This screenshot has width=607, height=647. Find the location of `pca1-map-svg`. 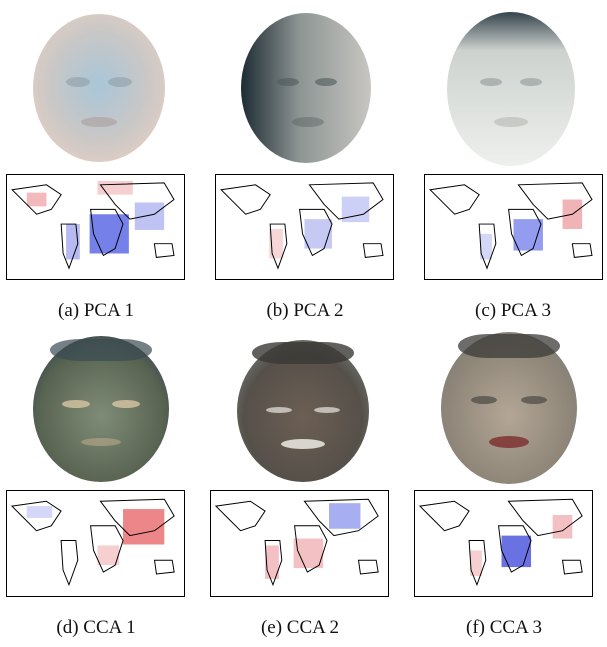

pca1-map-svg is located at coordinates (93, 225).